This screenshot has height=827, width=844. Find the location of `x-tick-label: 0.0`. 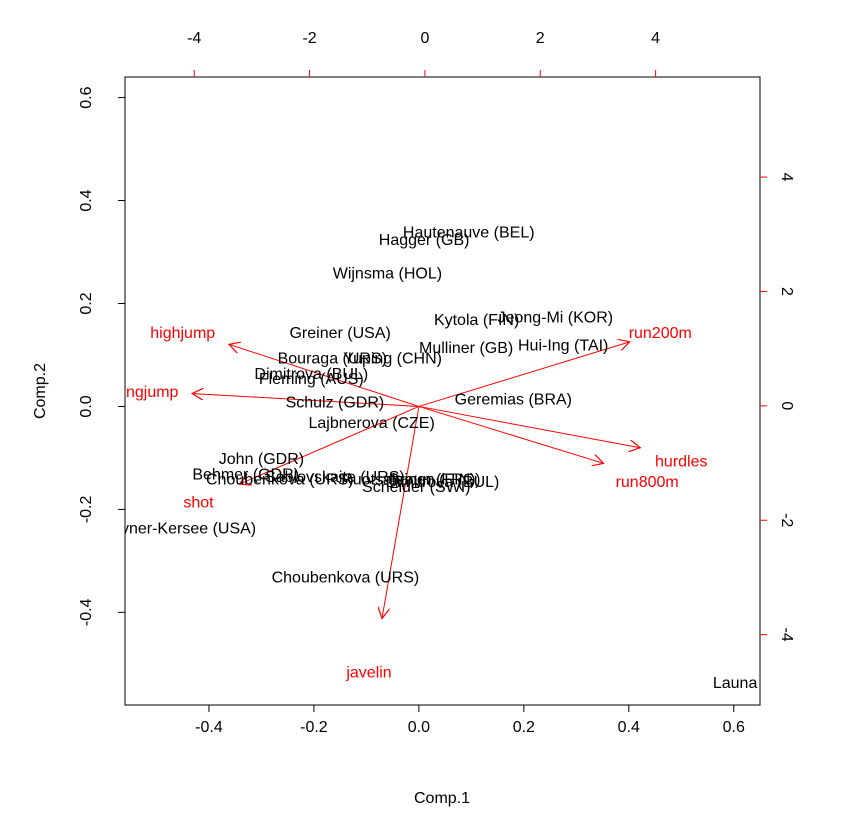

x-tick-label: 0.0 is located at coordinates (419, 727).